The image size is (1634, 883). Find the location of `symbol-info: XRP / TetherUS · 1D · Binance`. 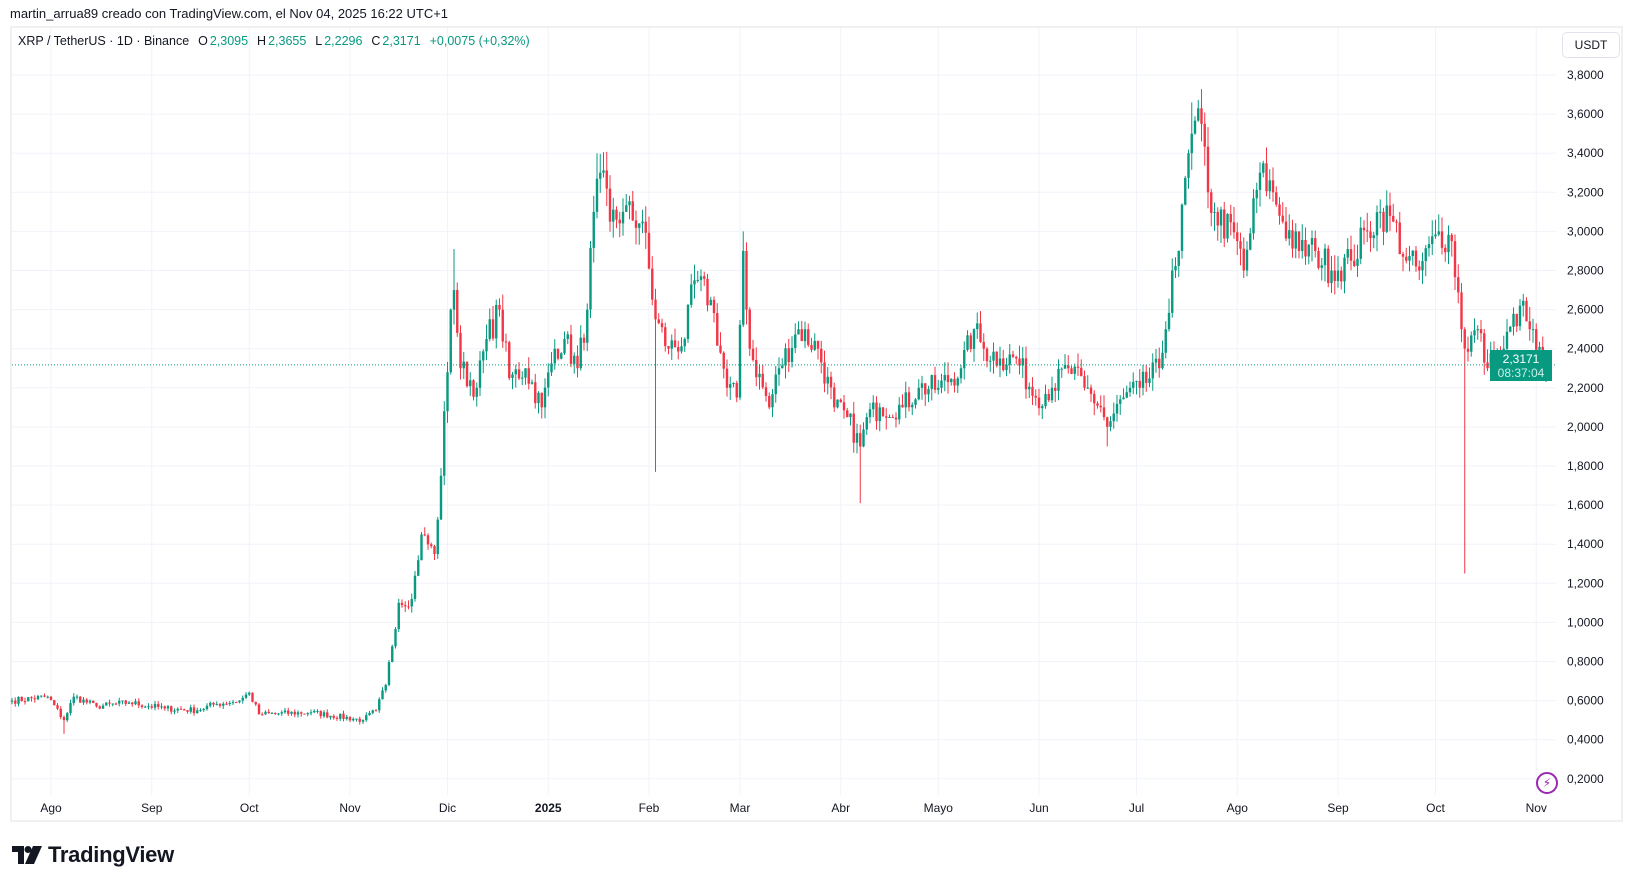

symbol-info: XRP / TetherUS · 1D · Binance is located at coordinates (104, 41).